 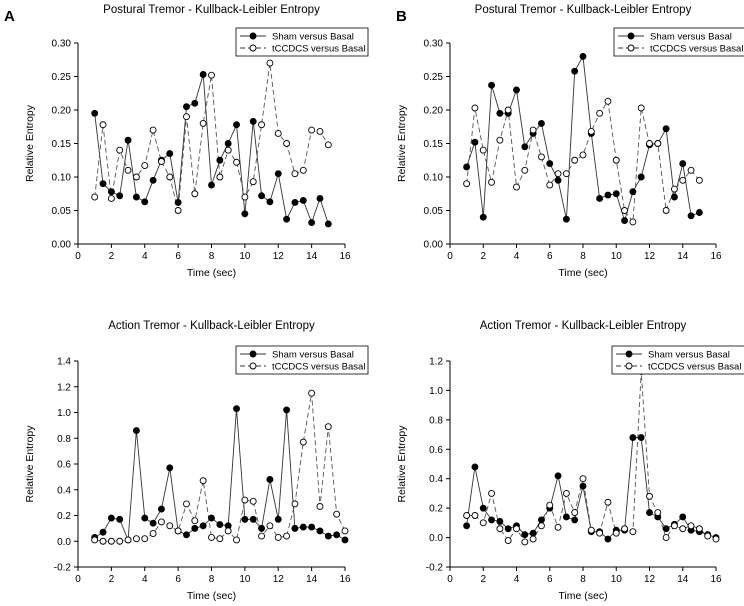 What do you see at coordinates (434, 111) in the screenshot?
I see `y-tick-label: 0.20` at bounding box center [434, 111].